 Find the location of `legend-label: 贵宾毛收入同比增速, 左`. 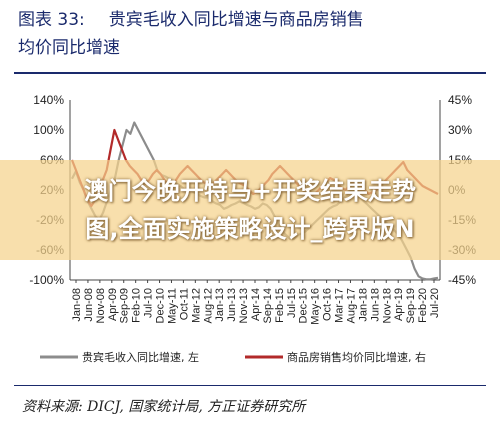

legend-label: 贵宾毛收入同比增速, 左 is located at coordinates (140, 357).